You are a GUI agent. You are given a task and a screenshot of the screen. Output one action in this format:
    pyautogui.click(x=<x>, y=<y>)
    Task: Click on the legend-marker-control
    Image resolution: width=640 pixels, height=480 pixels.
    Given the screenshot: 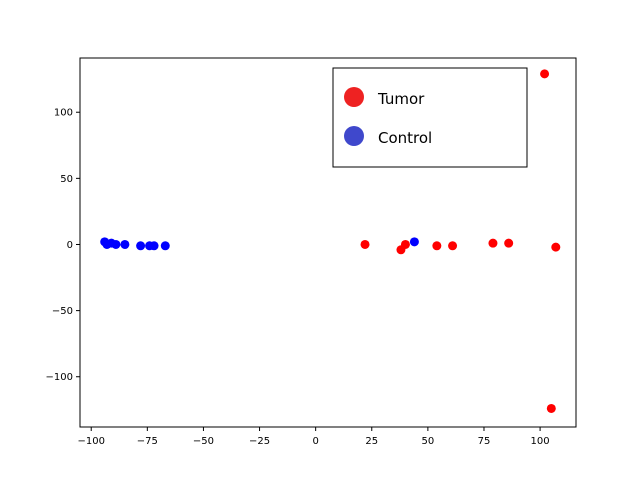 What is the action you would take?
    pyautogui.click(x=354, y=136)
    